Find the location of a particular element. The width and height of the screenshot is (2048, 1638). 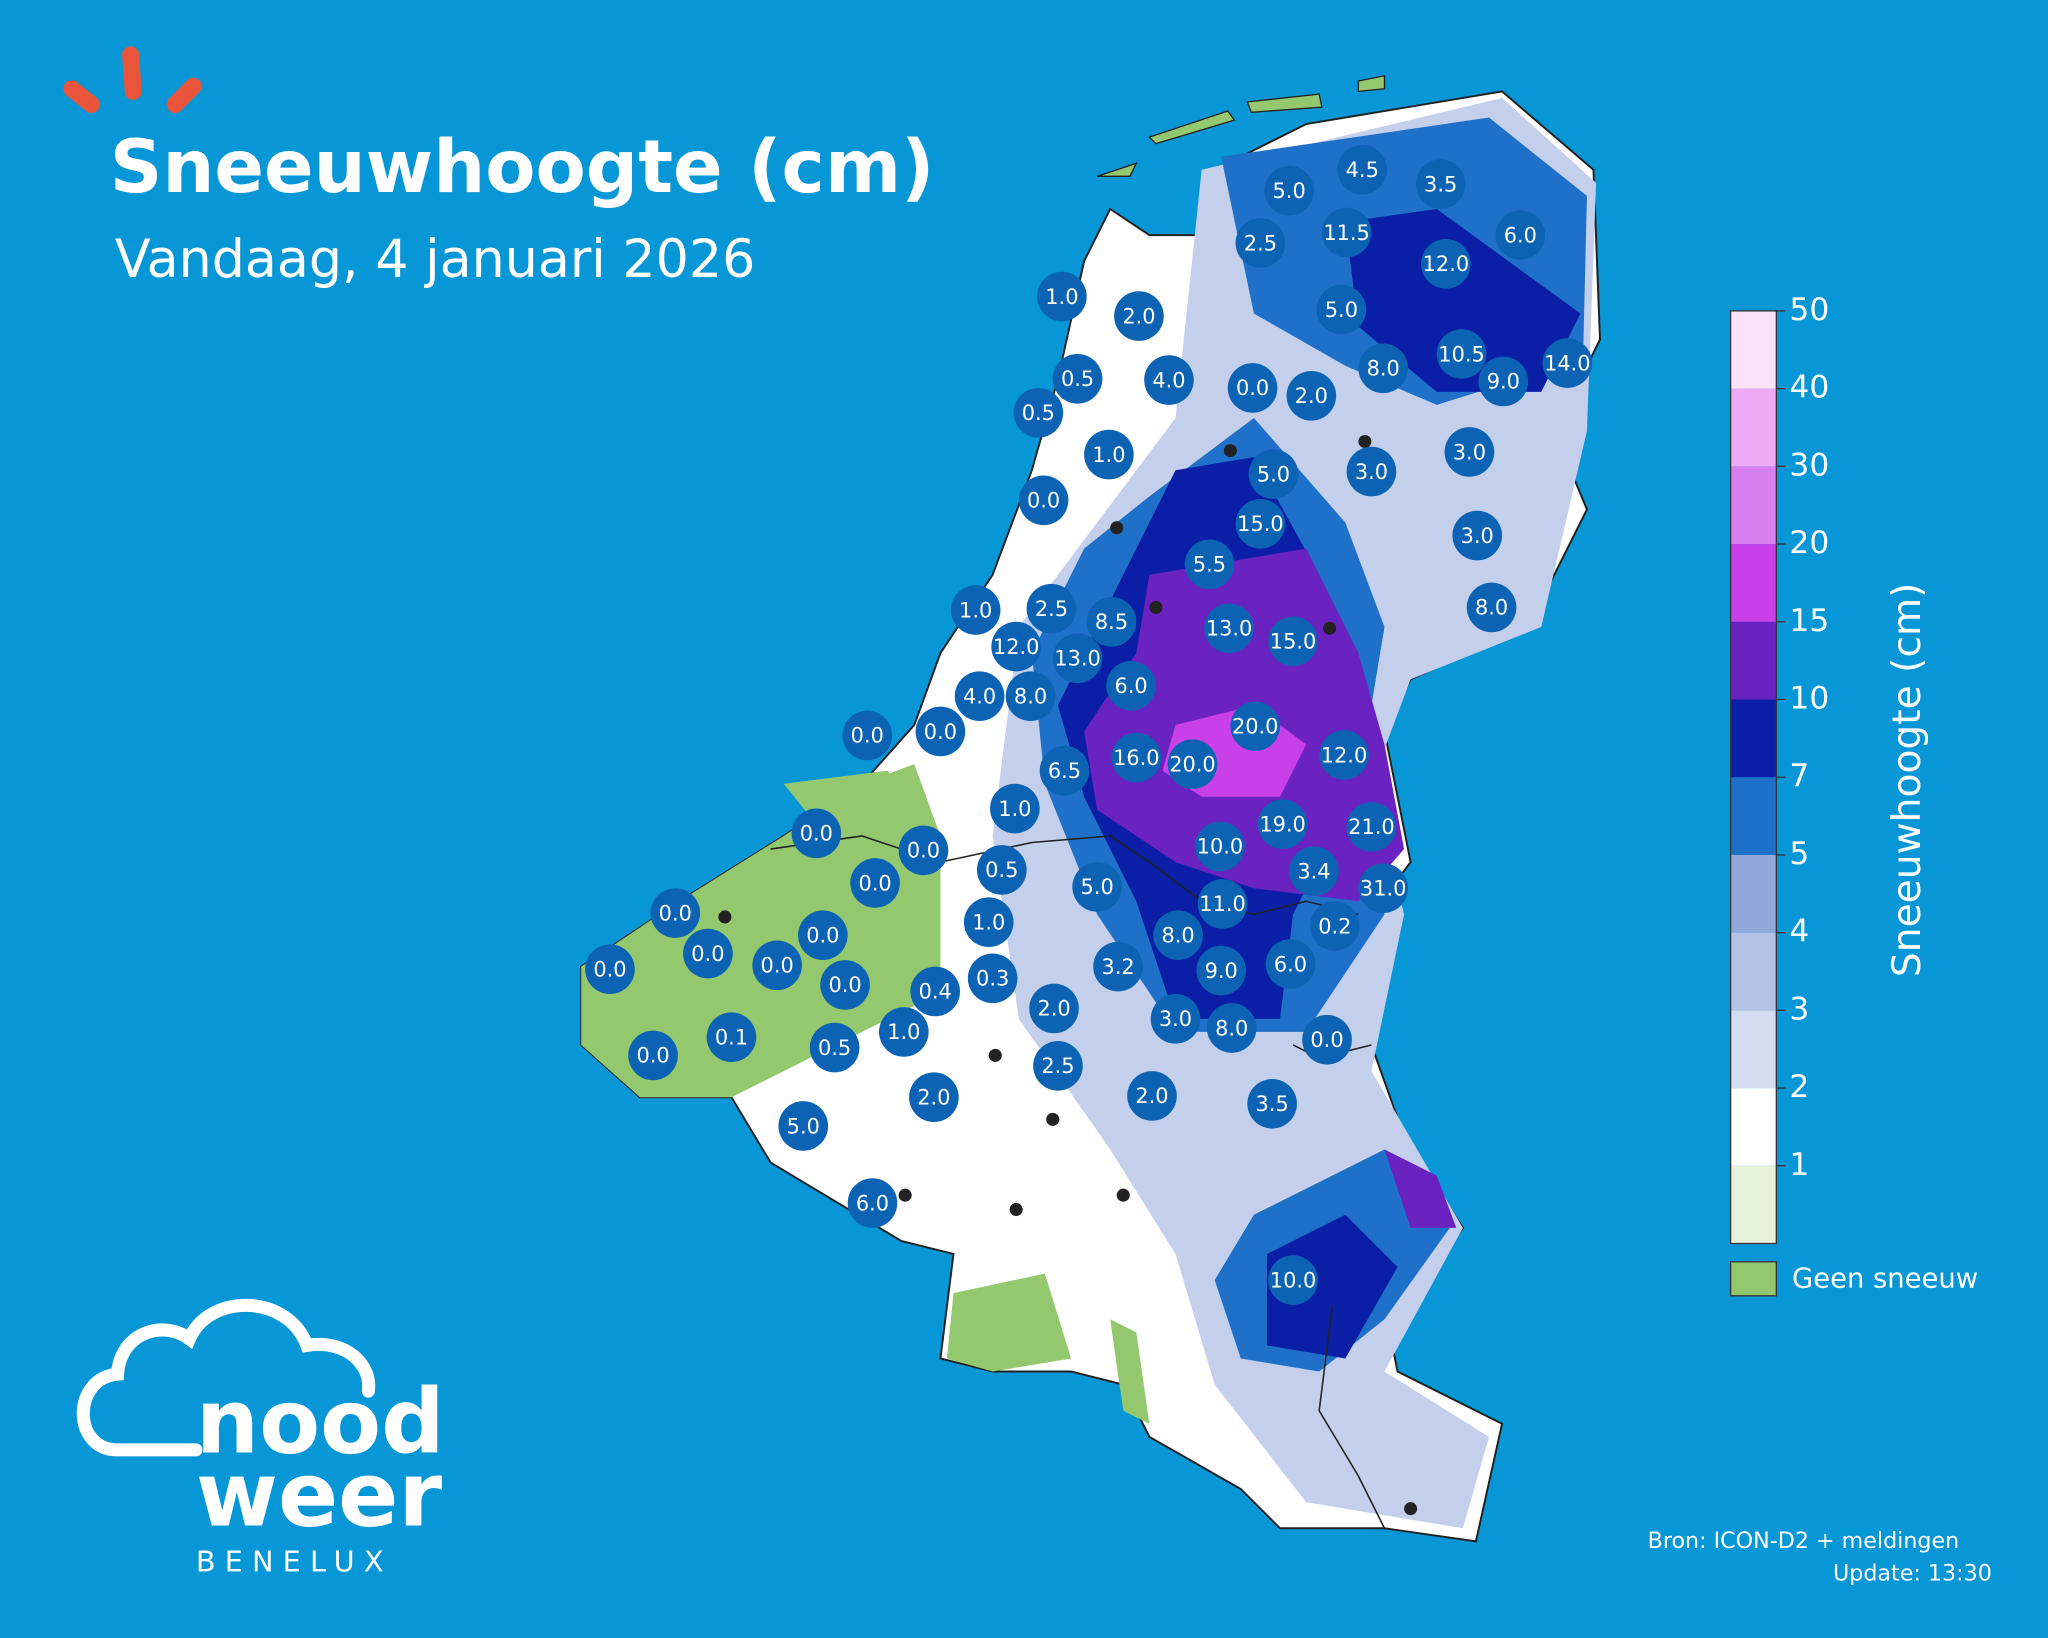

station-value: 2.5 is located at coordinates (1057, 1066).